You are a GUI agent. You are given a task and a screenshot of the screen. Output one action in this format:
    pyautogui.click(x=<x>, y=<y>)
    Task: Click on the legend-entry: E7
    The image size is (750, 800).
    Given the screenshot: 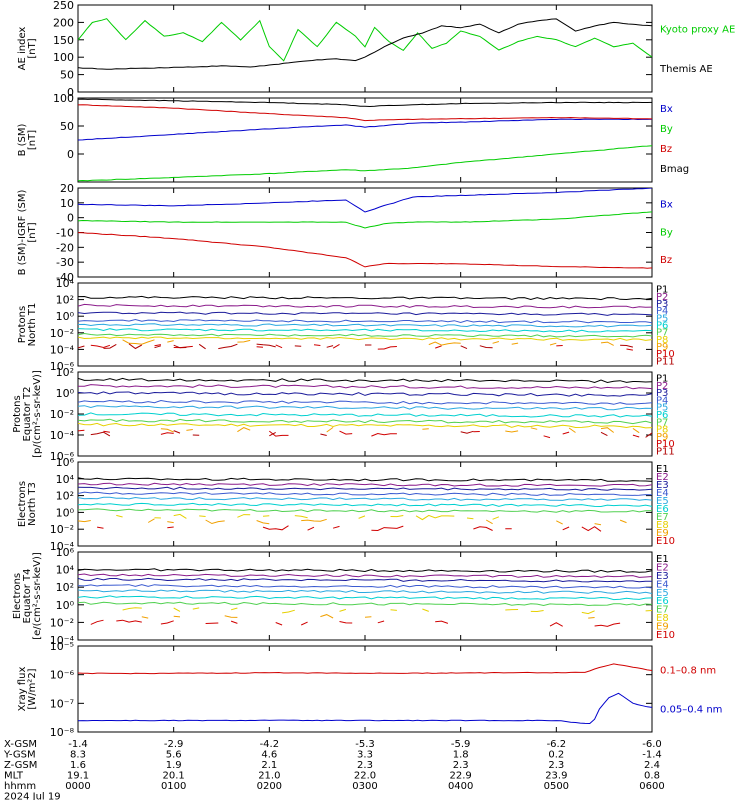 What is the action you would take?
    pyautogui.click(x=662, y=610)
    